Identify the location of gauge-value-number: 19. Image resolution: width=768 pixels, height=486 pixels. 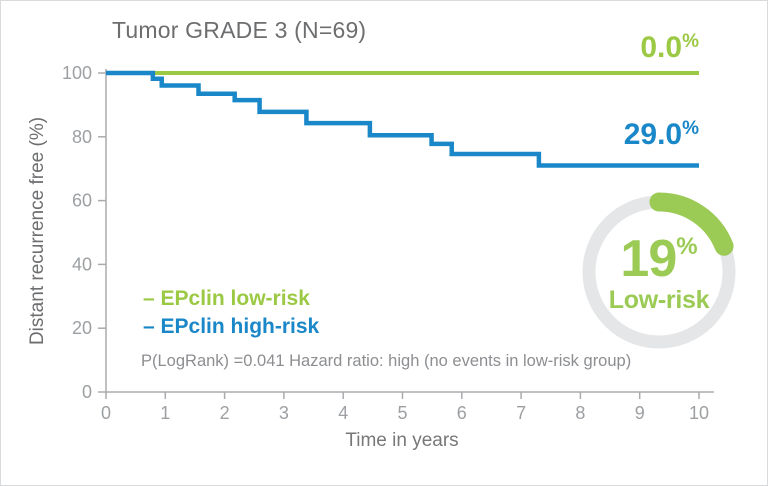
(648, 259).